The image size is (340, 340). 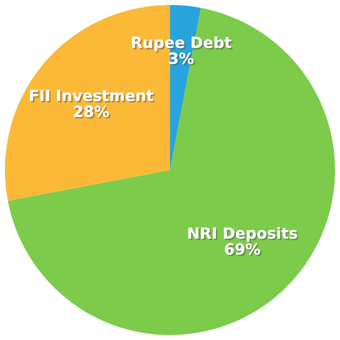 What do you see at coordinates (92, 96) in the screenshot?
I see `slice-label: FII Investment` at bounding box center [92, 96].